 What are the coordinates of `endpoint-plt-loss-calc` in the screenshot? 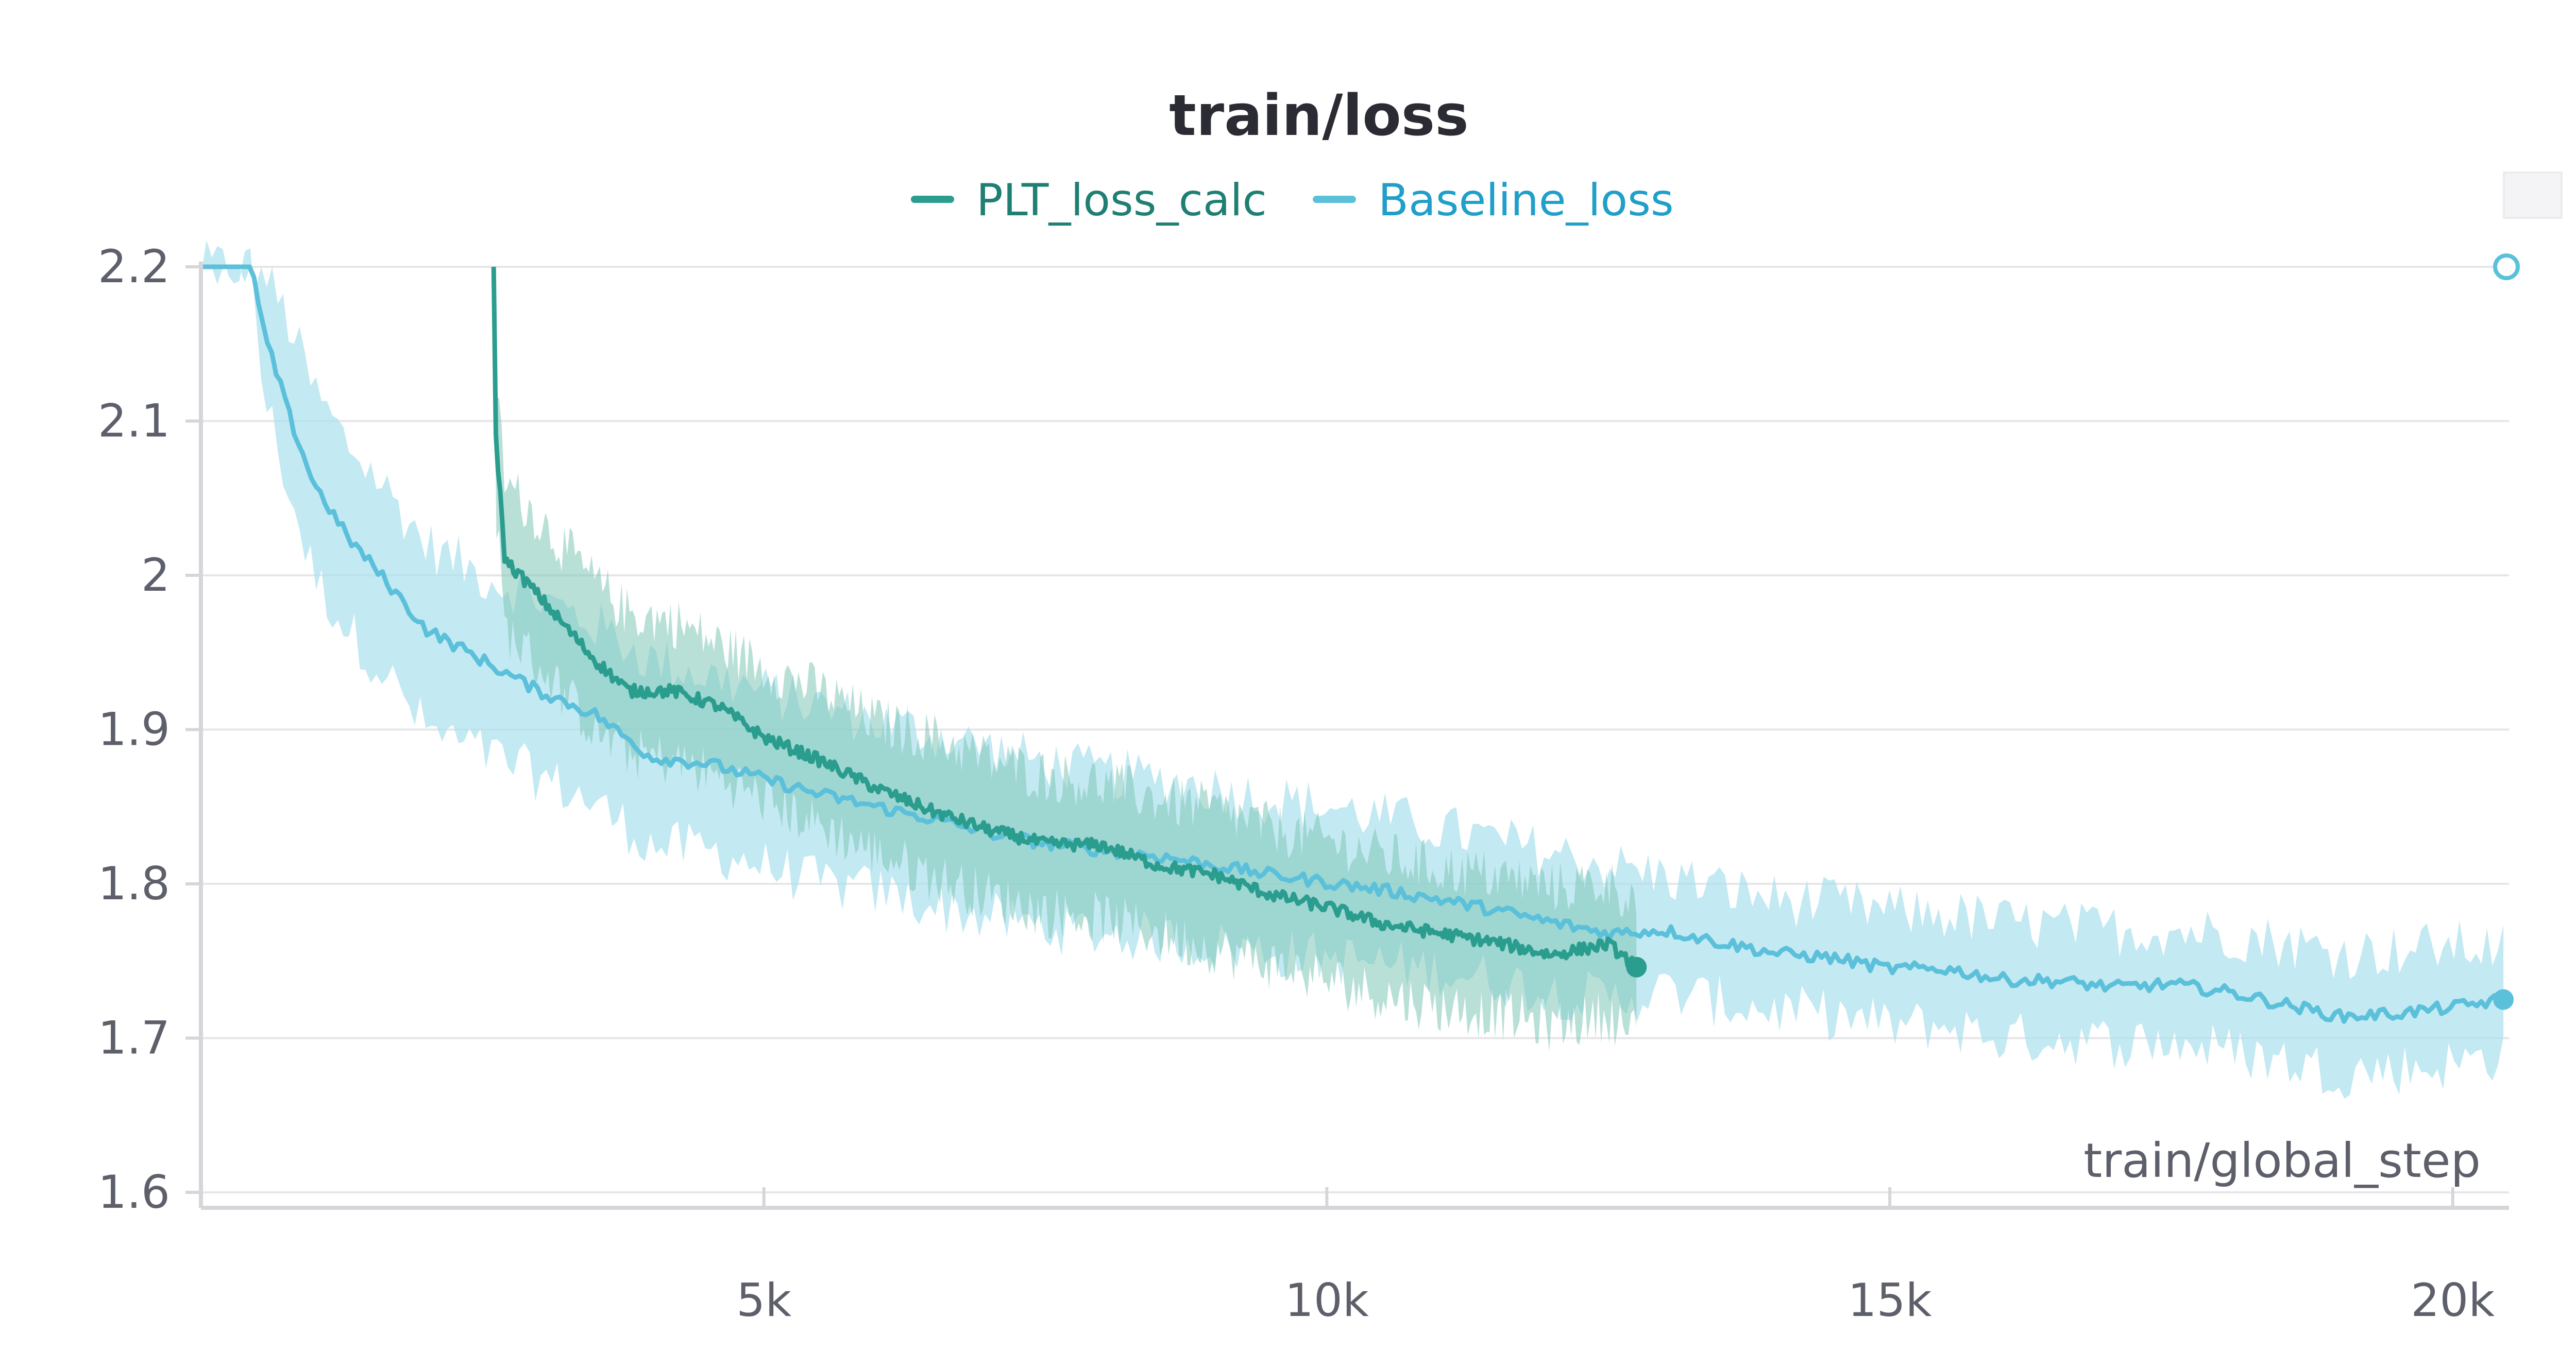 It's located at (1636, 967).